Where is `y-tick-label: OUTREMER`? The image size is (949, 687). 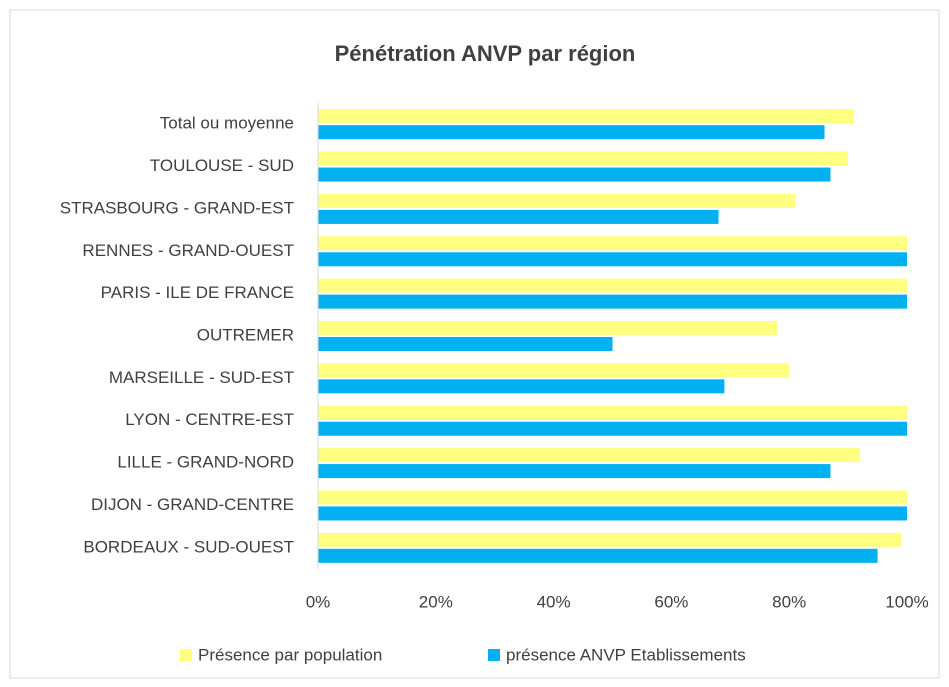 y-tick-label: OUTREMER is located at coordinates (245, 334).